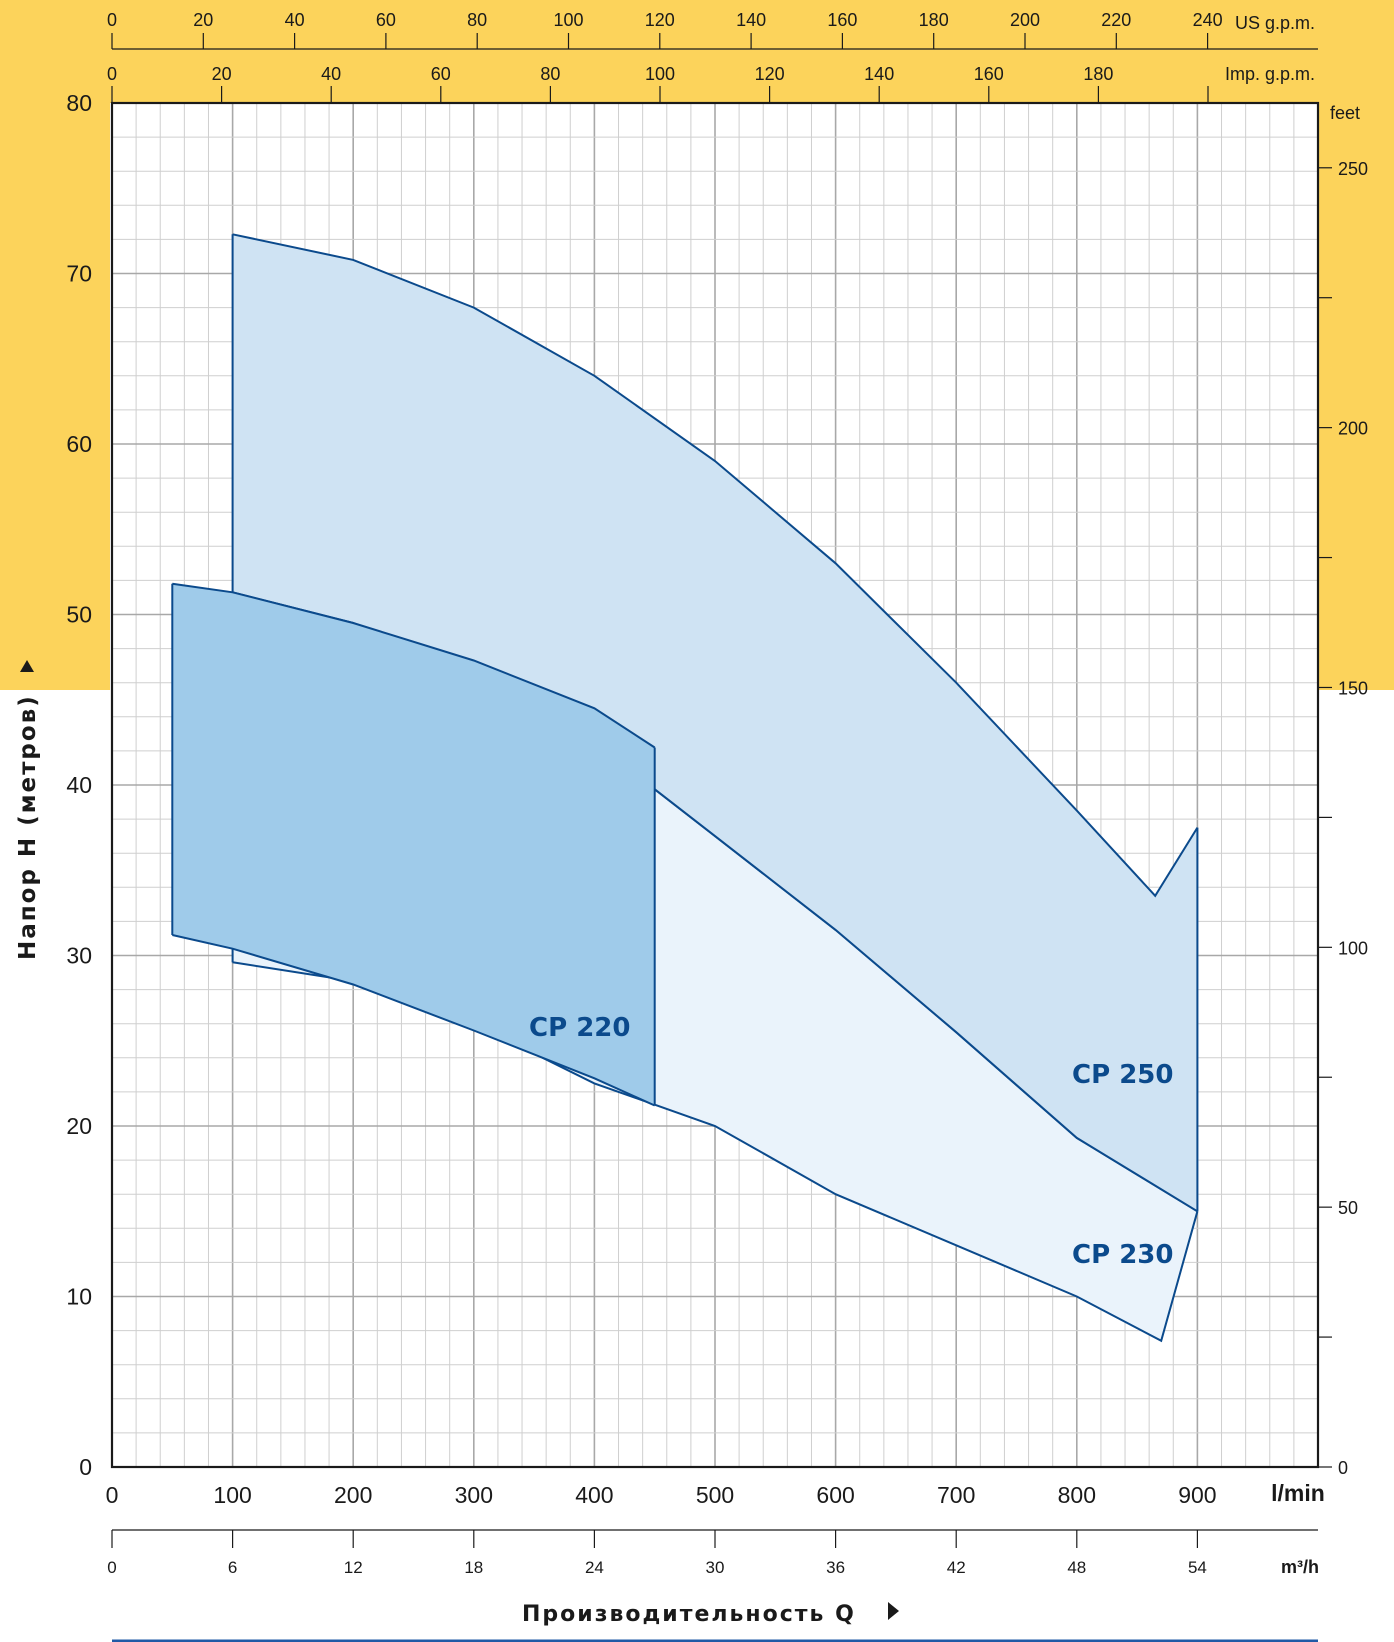  I want to click on y-tick-label: 0, so click(85, 1467).